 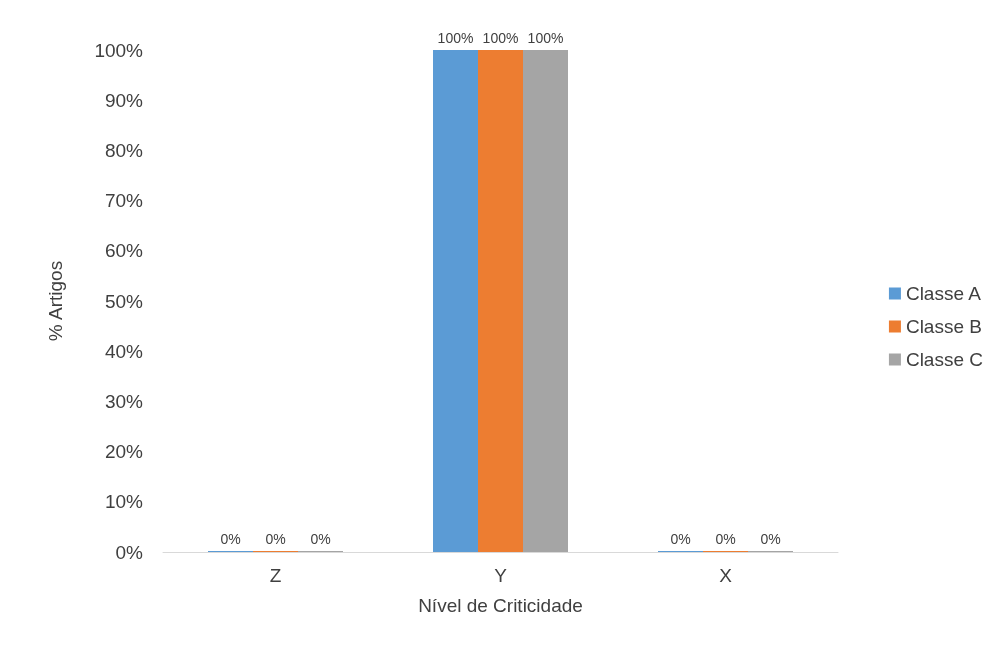 What do you see at coordinates (124, 100) in the screenshot?
I see `y-tick-label: 90%` at bounding box center [124, 100].